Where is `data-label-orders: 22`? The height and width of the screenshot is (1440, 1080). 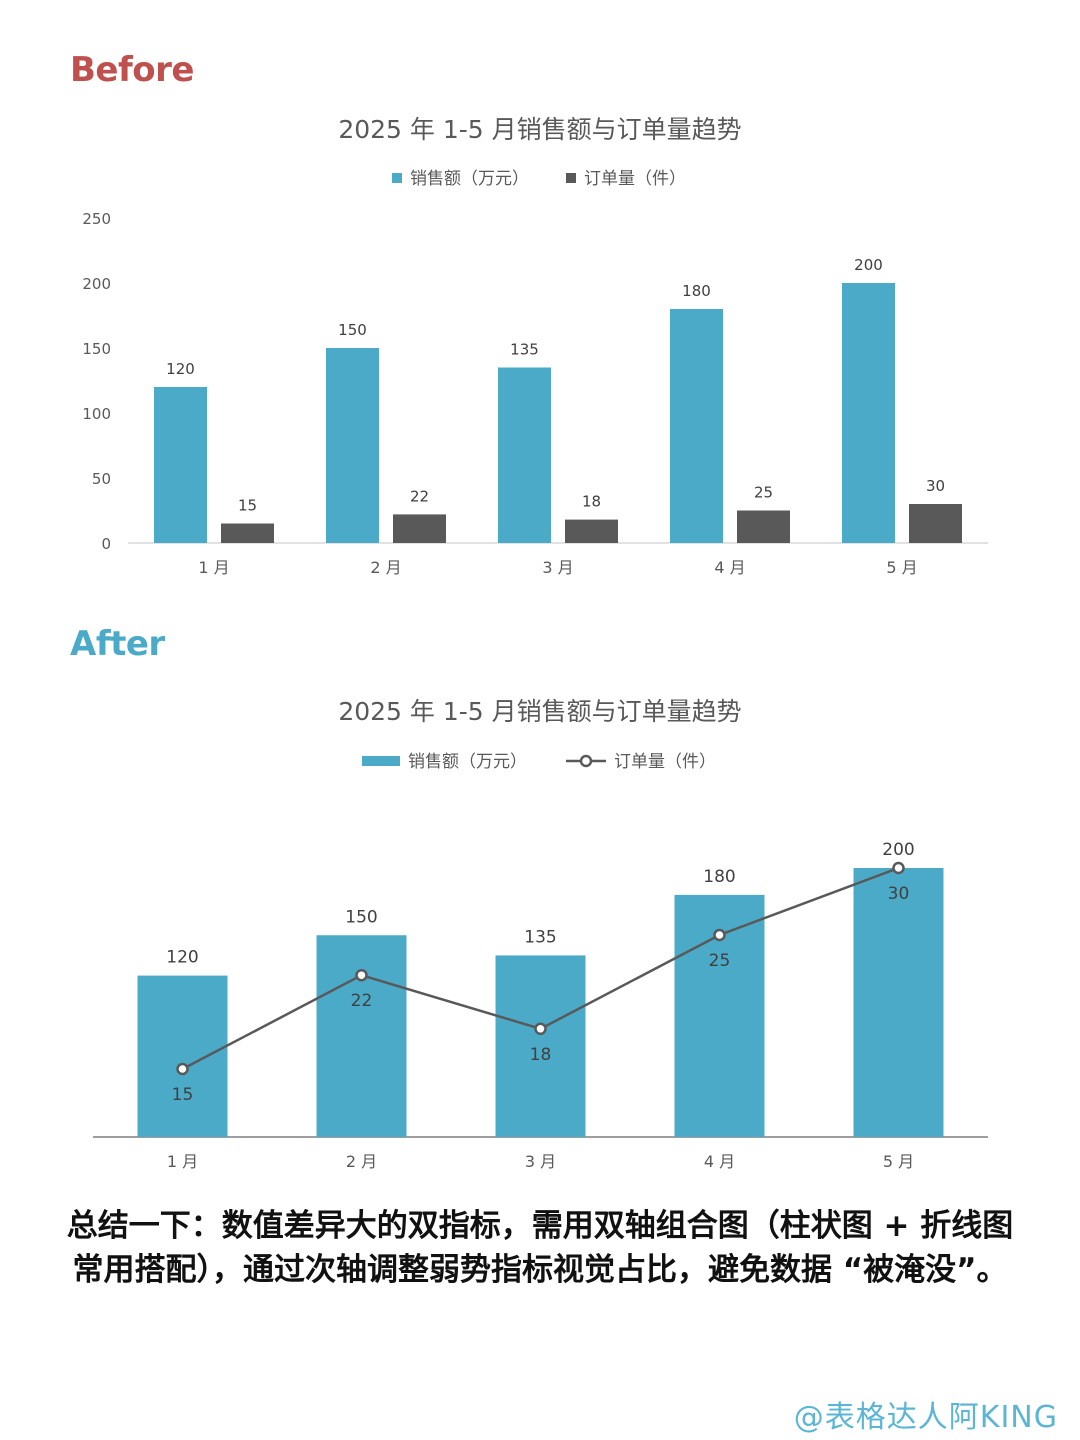
data-label-orders: 22 is located at coordinates (362, 1001).